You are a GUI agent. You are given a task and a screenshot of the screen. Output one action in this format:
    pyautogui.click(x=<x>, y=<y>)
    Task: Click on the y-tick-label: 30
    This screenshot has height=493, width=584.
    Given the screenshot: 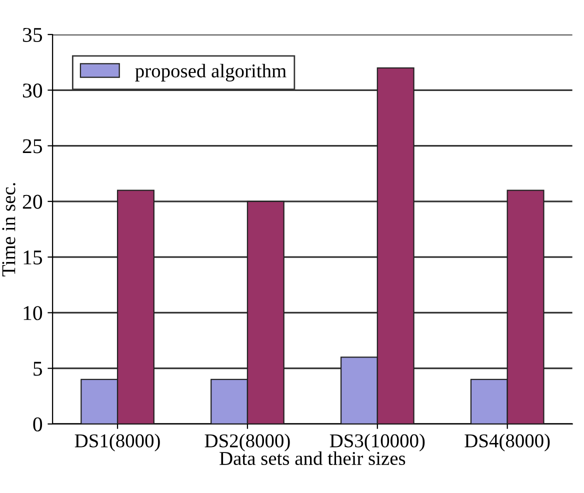 What is the action you would take?
    pyautogui.click(x=32, y=91)
    